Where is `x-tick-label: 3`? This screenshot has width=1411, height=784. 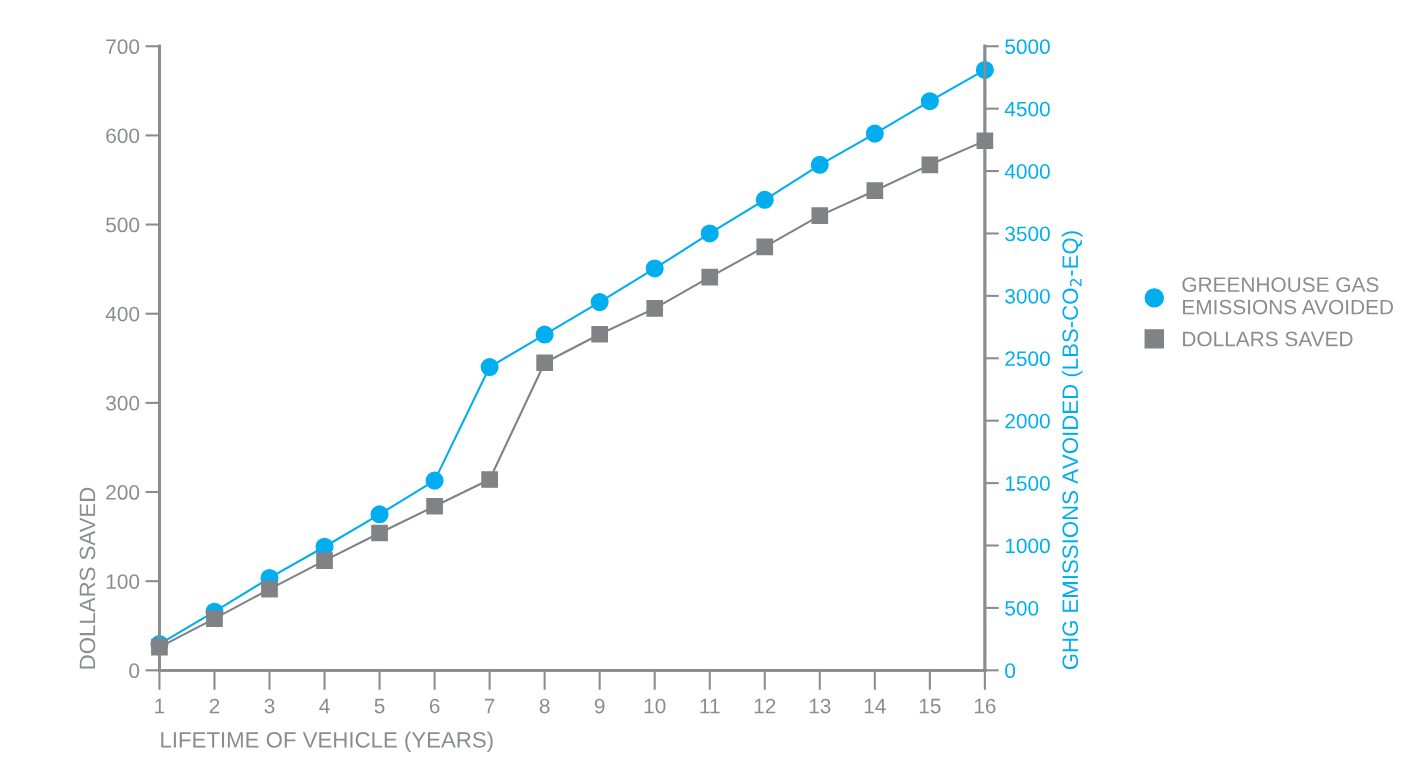 x-tick-label: 3 is located at coordinates (269, 706).